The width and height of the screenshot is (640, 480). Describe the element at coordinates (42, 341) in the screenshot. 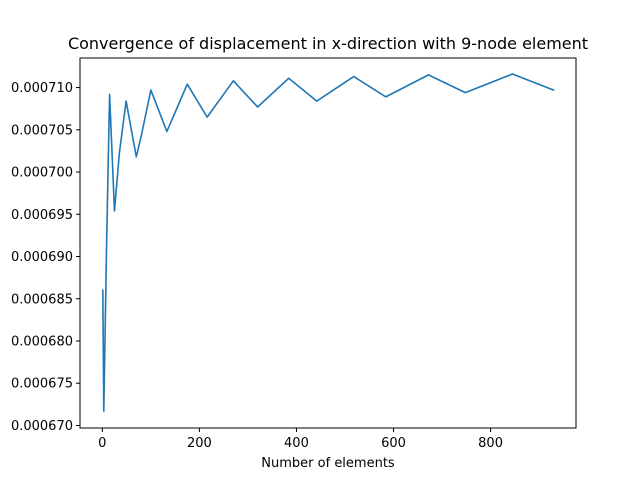

I see `y-tick-label: 0.000680` at that location.